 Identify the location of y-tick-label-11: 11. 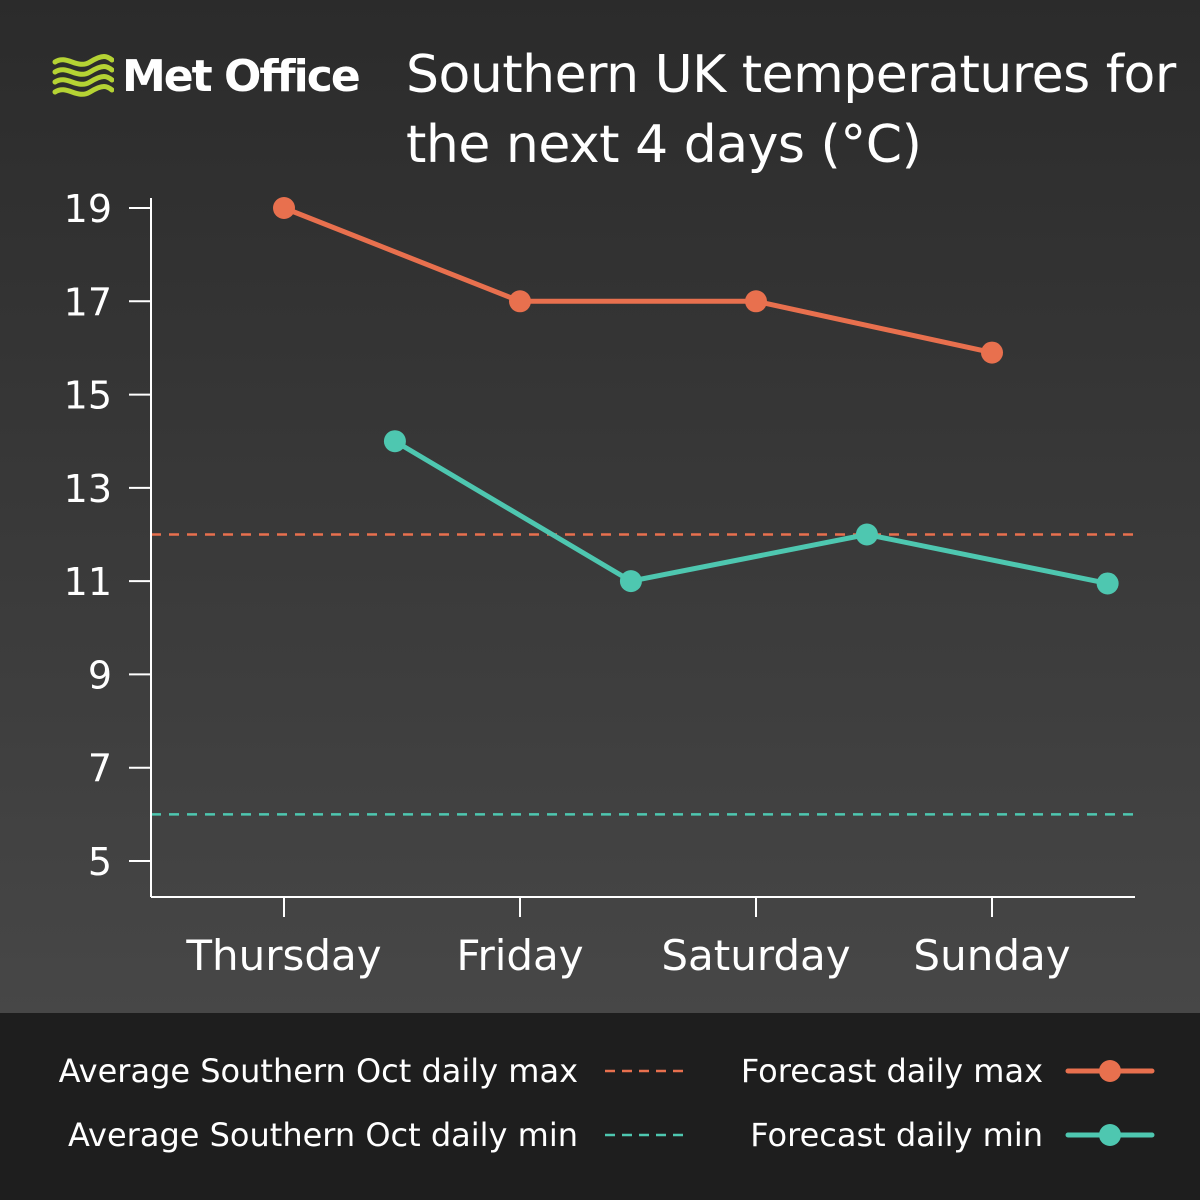
(88, 582).